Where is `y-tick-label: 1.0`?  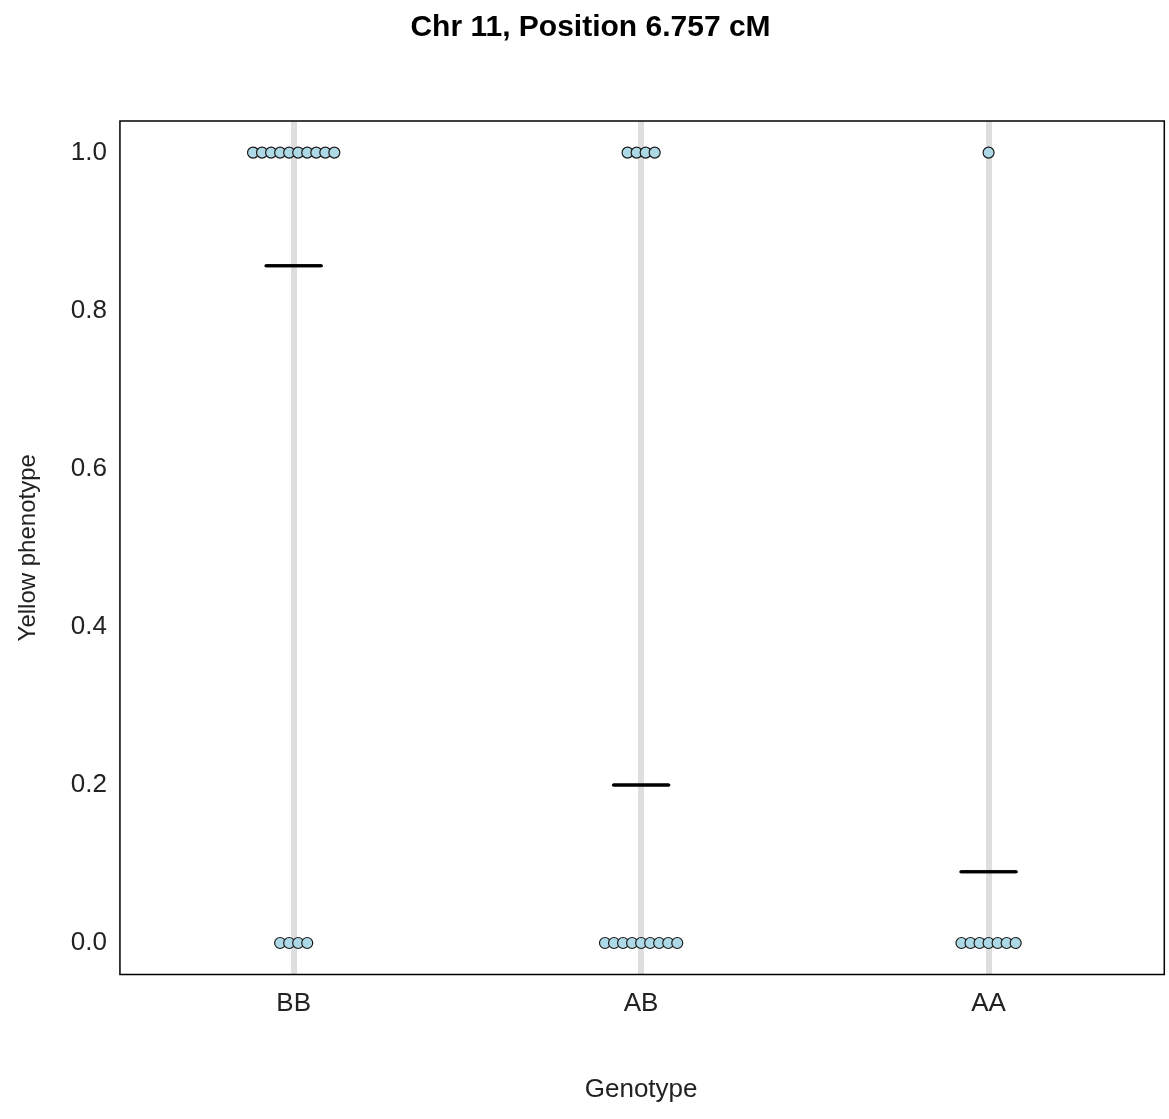
y-tick-label: 1.0 is located at coordinates (88, 150).